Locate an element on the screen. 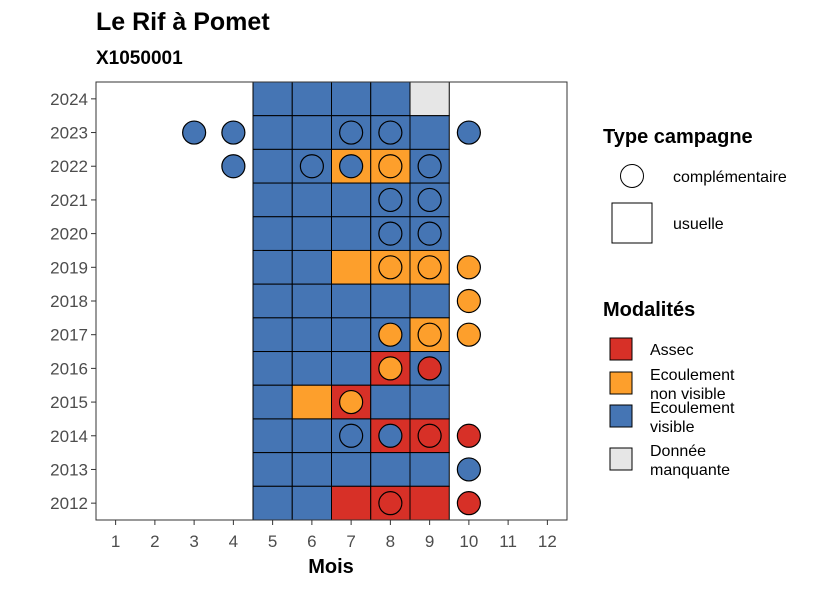 This screenshot has width=826, height=595. y-tick-label-2014: 2014 is located at coordinates (69, 436).